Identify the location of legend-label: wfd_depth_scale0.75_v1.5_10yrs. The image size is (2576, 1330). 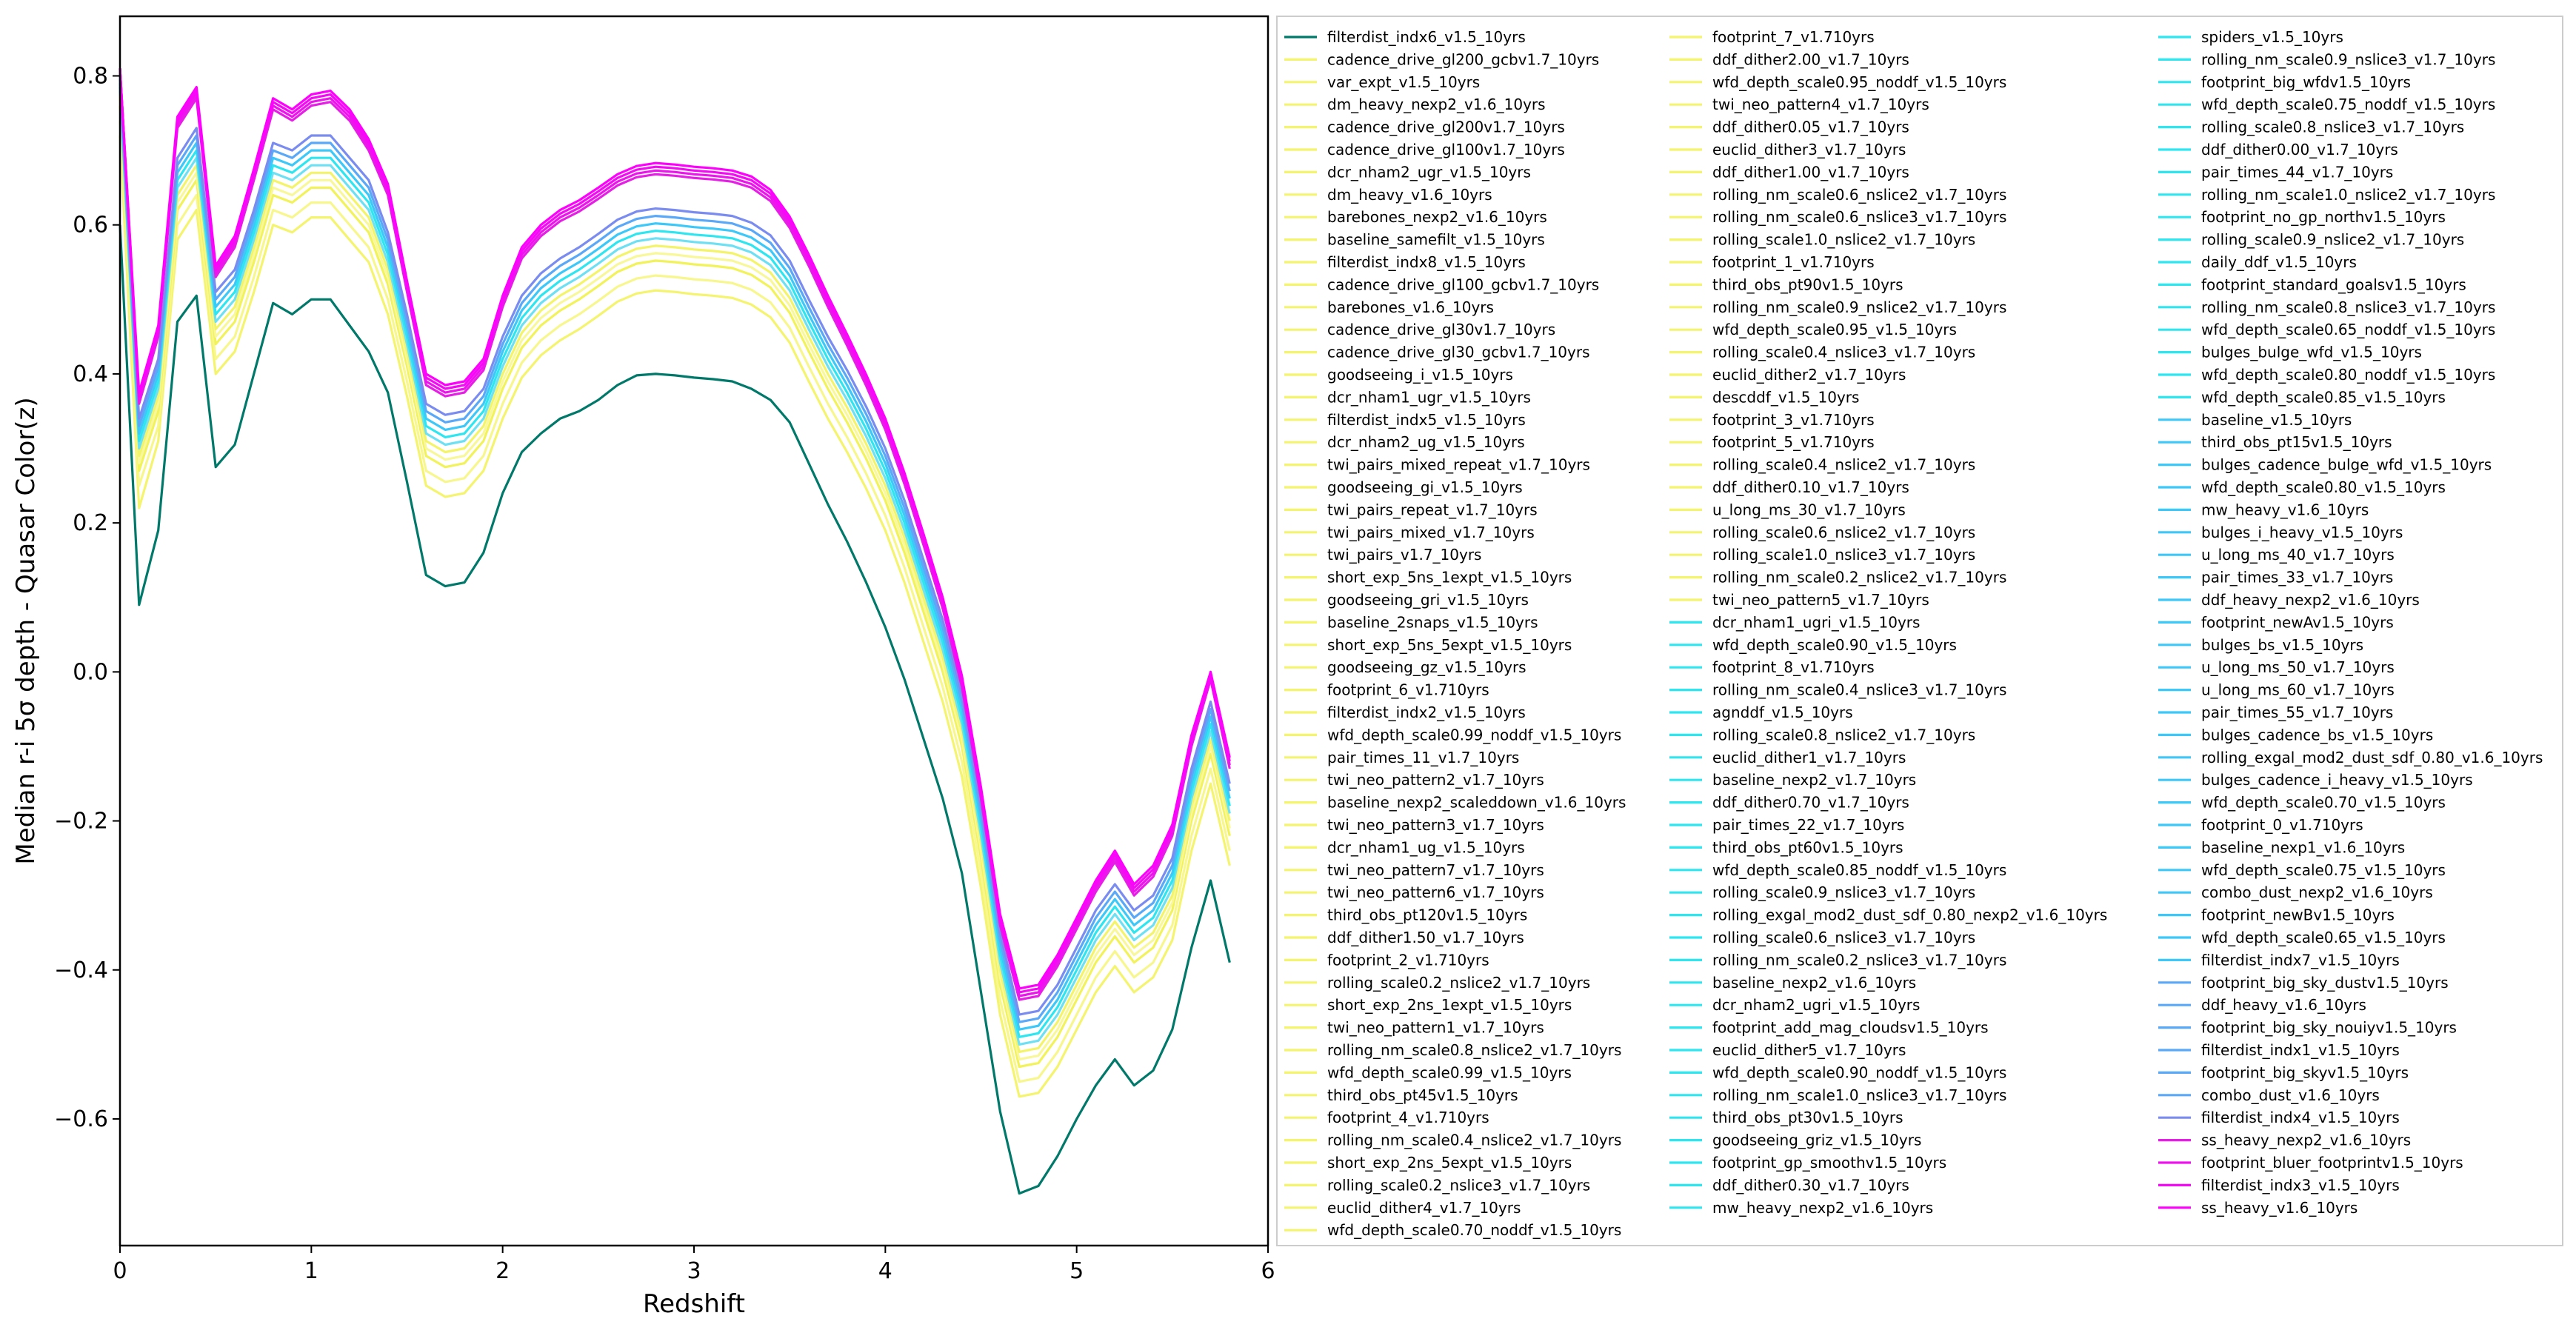
(2323, 870).